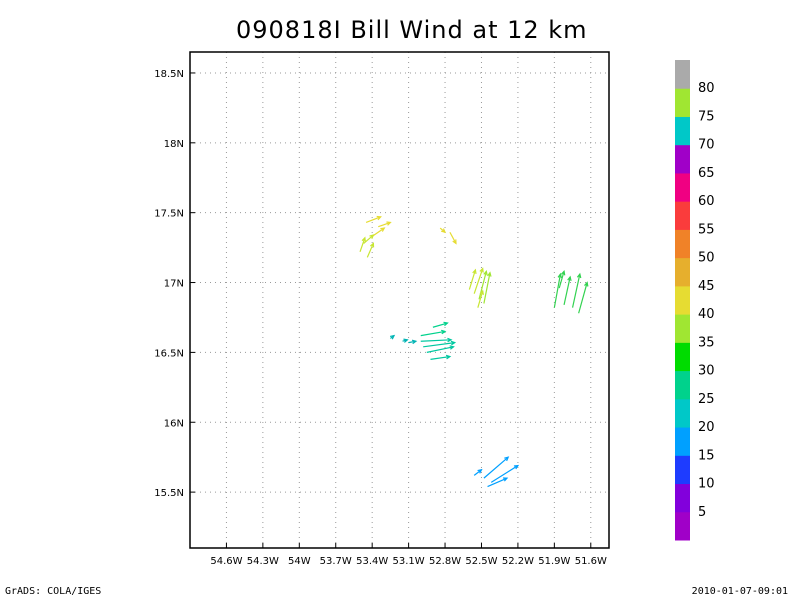 This screenshot has width=800, height=600. I want to click on vector-layer, so click(474, 351).